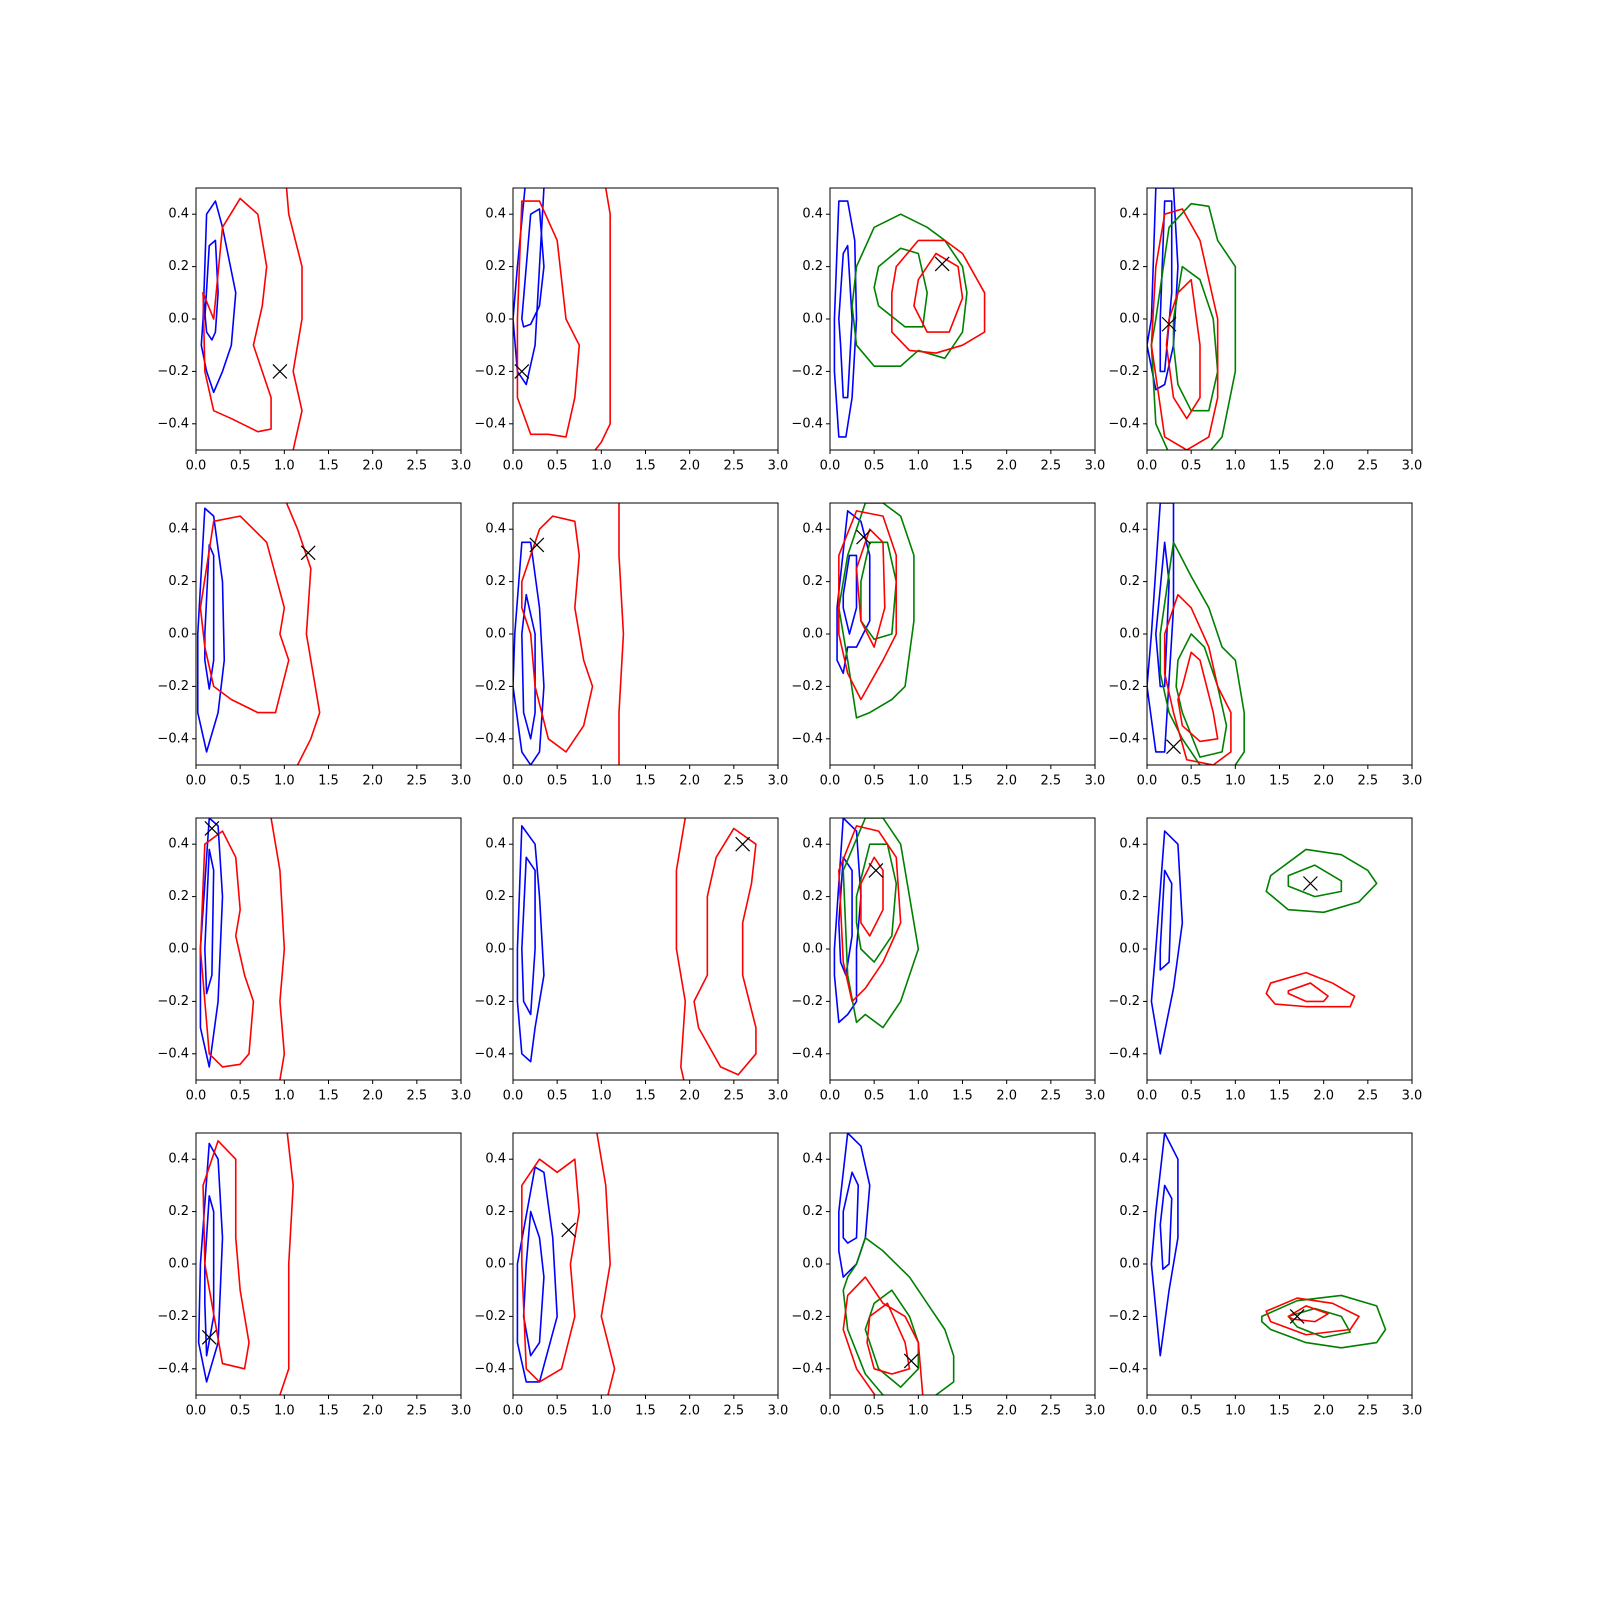  I want to click on x-tick-label: 2.0, so click(372, 1411).